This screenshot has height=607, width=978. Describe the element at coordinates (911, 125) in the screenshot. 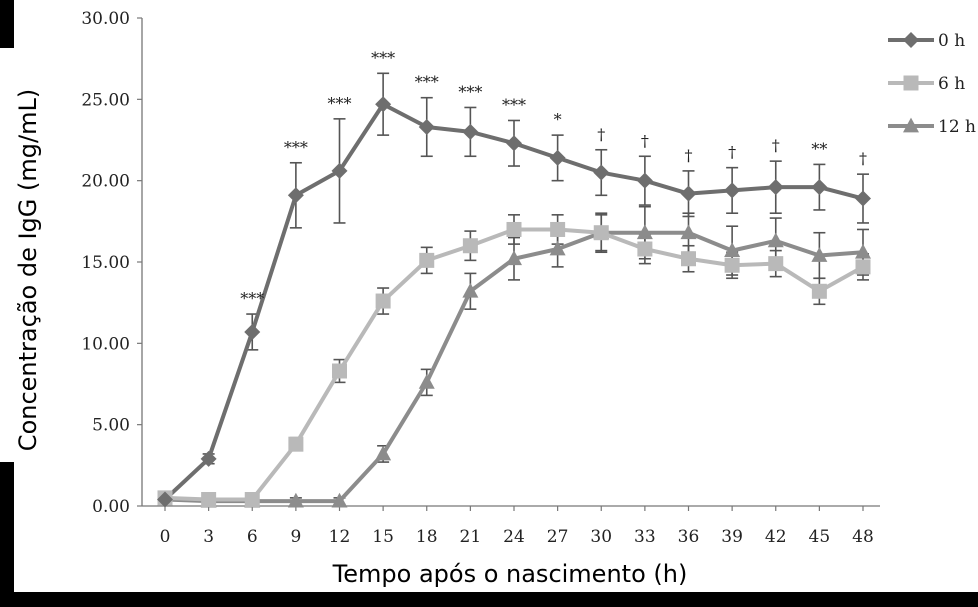

I see `legend-marker-12h` at that location.